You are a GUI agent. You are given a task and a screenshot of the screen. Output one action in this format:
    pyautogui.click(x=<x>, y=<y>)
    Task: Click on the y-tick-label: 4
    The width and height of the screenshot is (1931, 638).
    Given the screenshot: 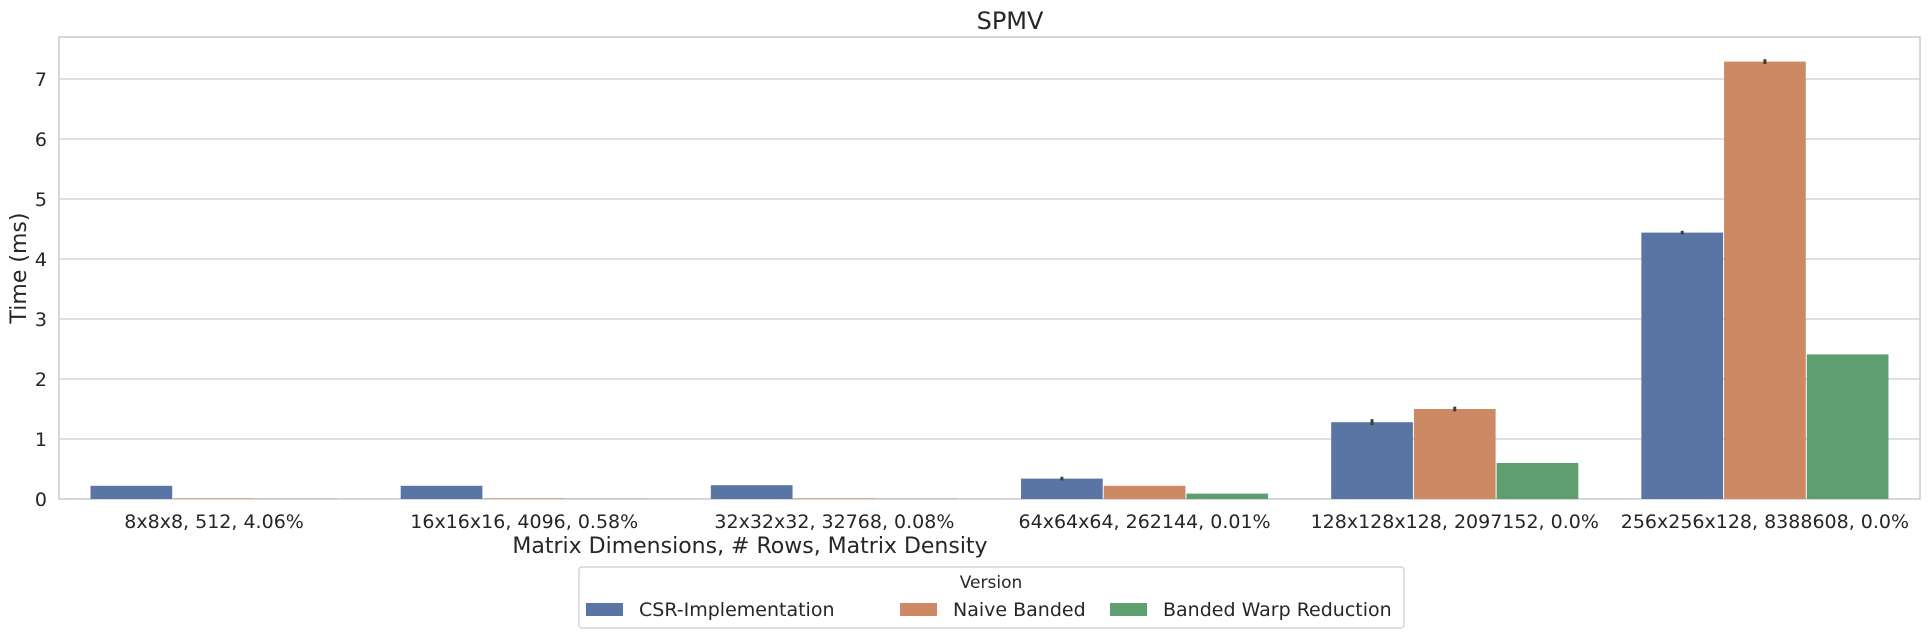 What is the action you would take?
    pyautogui.click(x=41, y=260)
    